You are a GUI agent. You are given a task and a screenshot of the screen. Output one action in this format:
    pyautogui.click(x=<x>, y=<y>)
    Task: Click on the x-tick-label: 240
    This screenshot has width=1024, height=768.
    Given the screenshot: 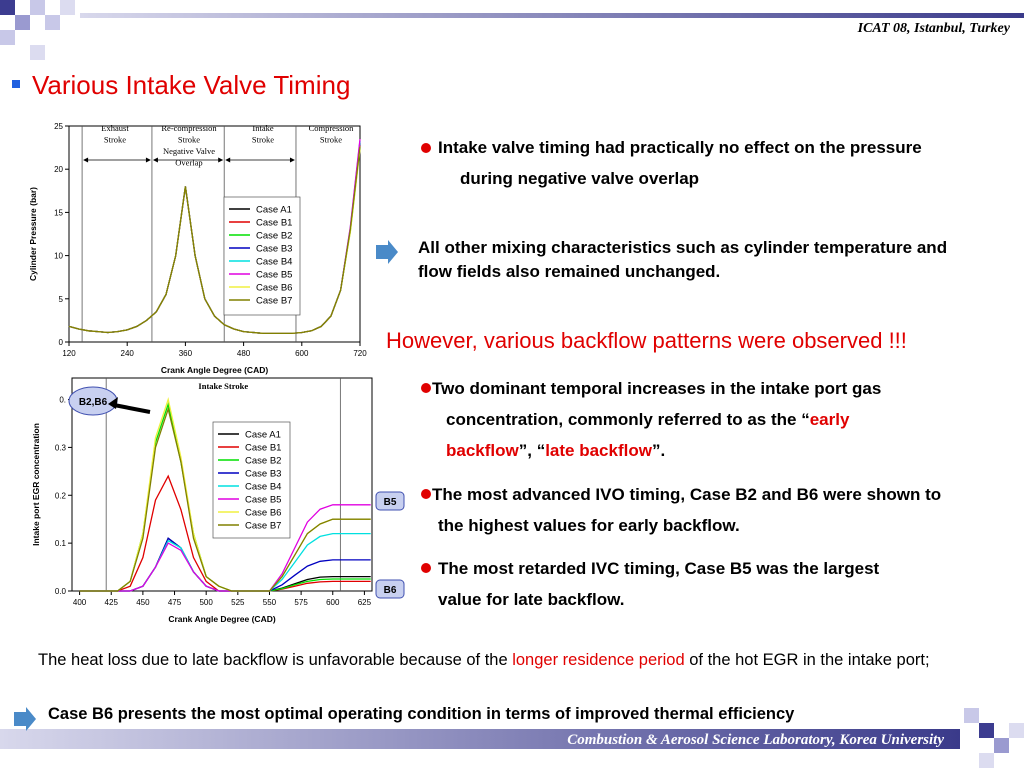 What is the action you would take?
    pyautogui.click(x=128, y=353)
    